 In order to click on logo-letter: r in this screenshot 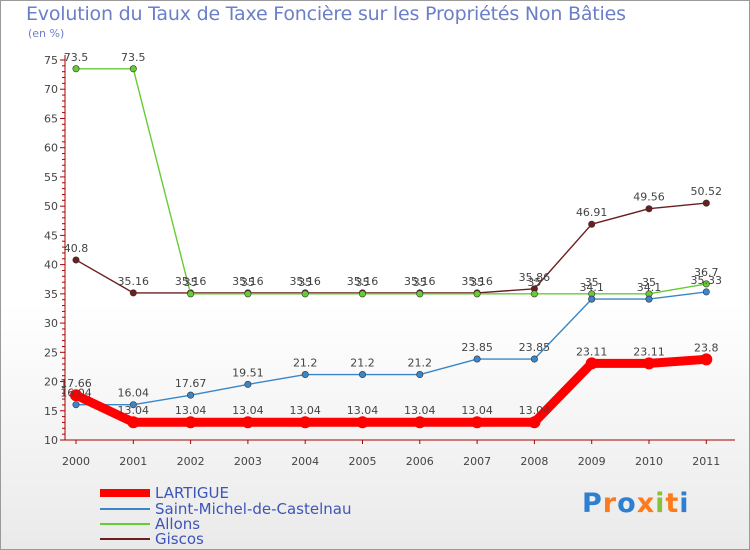, I will do `click(610, 503)`.